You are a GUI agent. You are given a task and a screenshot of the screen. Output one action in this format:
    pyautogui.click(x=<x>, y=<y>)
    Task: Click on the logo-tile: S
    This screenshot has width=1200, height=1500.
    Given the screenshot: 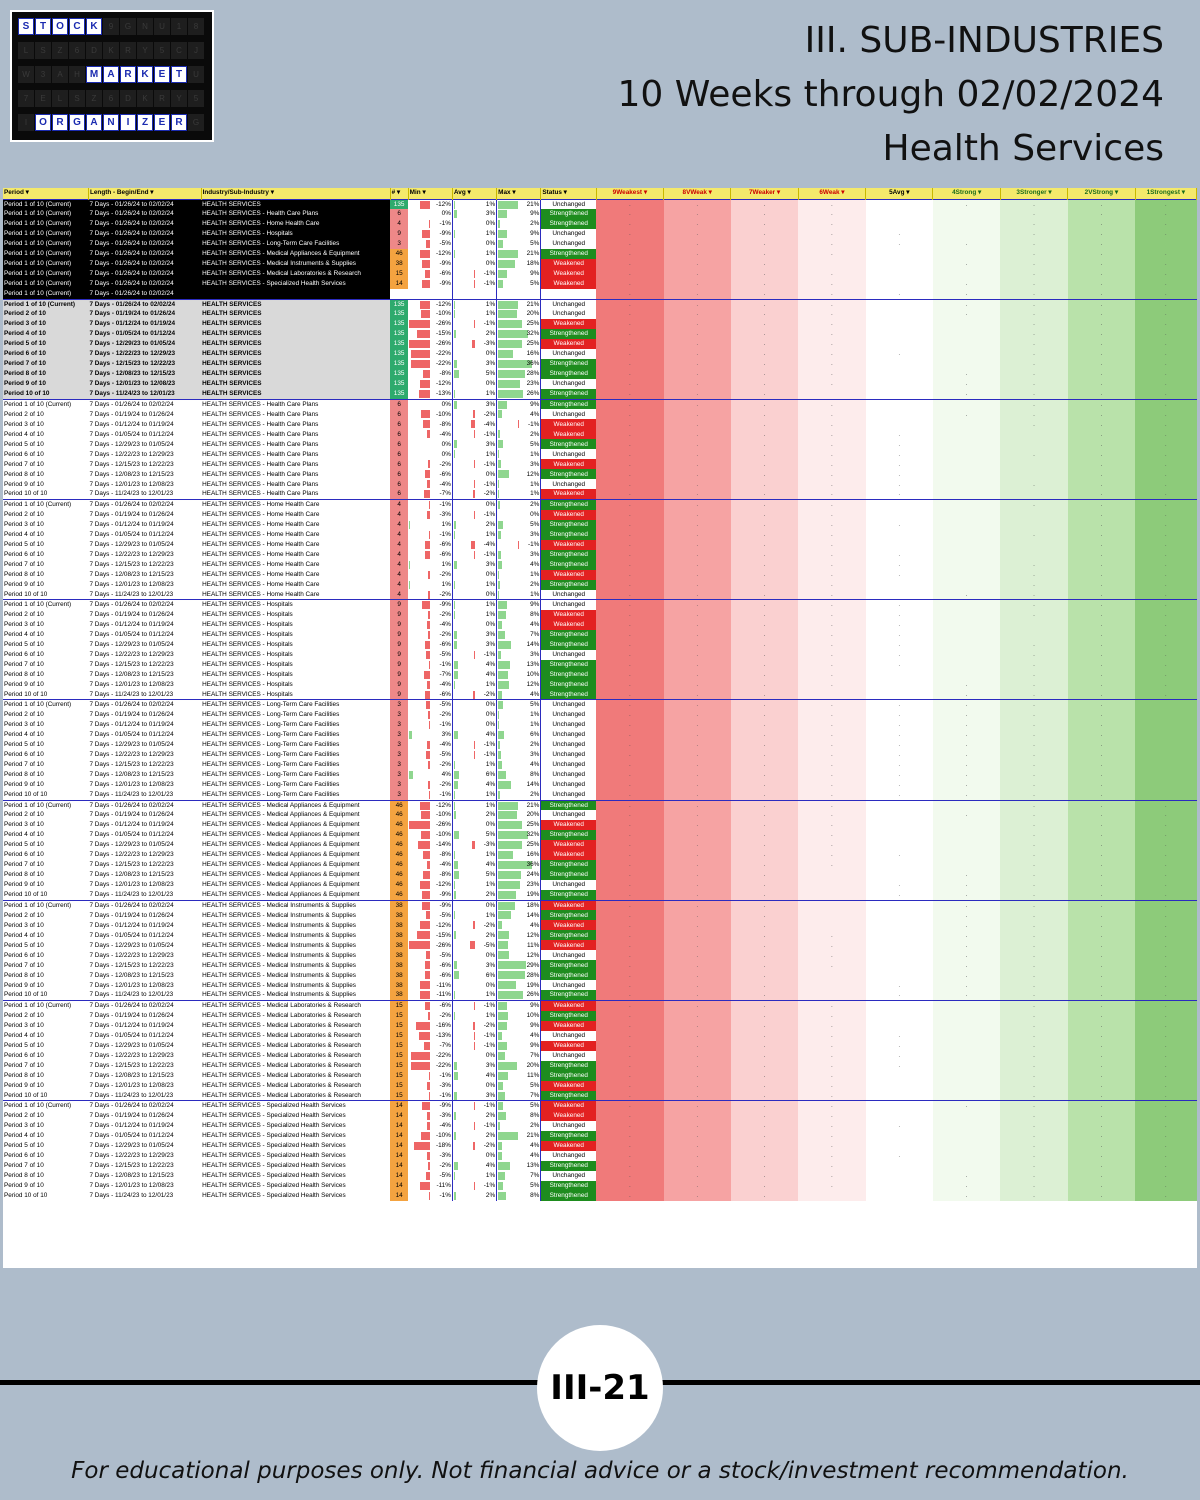 What is the action you would take?
    pyautogui.click(x=26, y=26)
    